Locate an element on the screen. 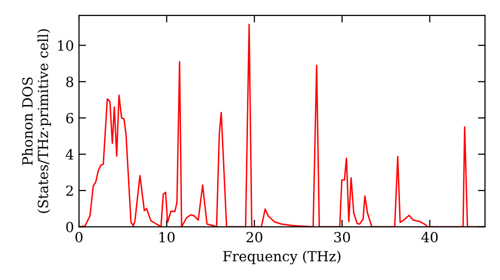 This screenshot has height=280, width=500. x-tick-label: 30 is located at coordinates (342, 237).